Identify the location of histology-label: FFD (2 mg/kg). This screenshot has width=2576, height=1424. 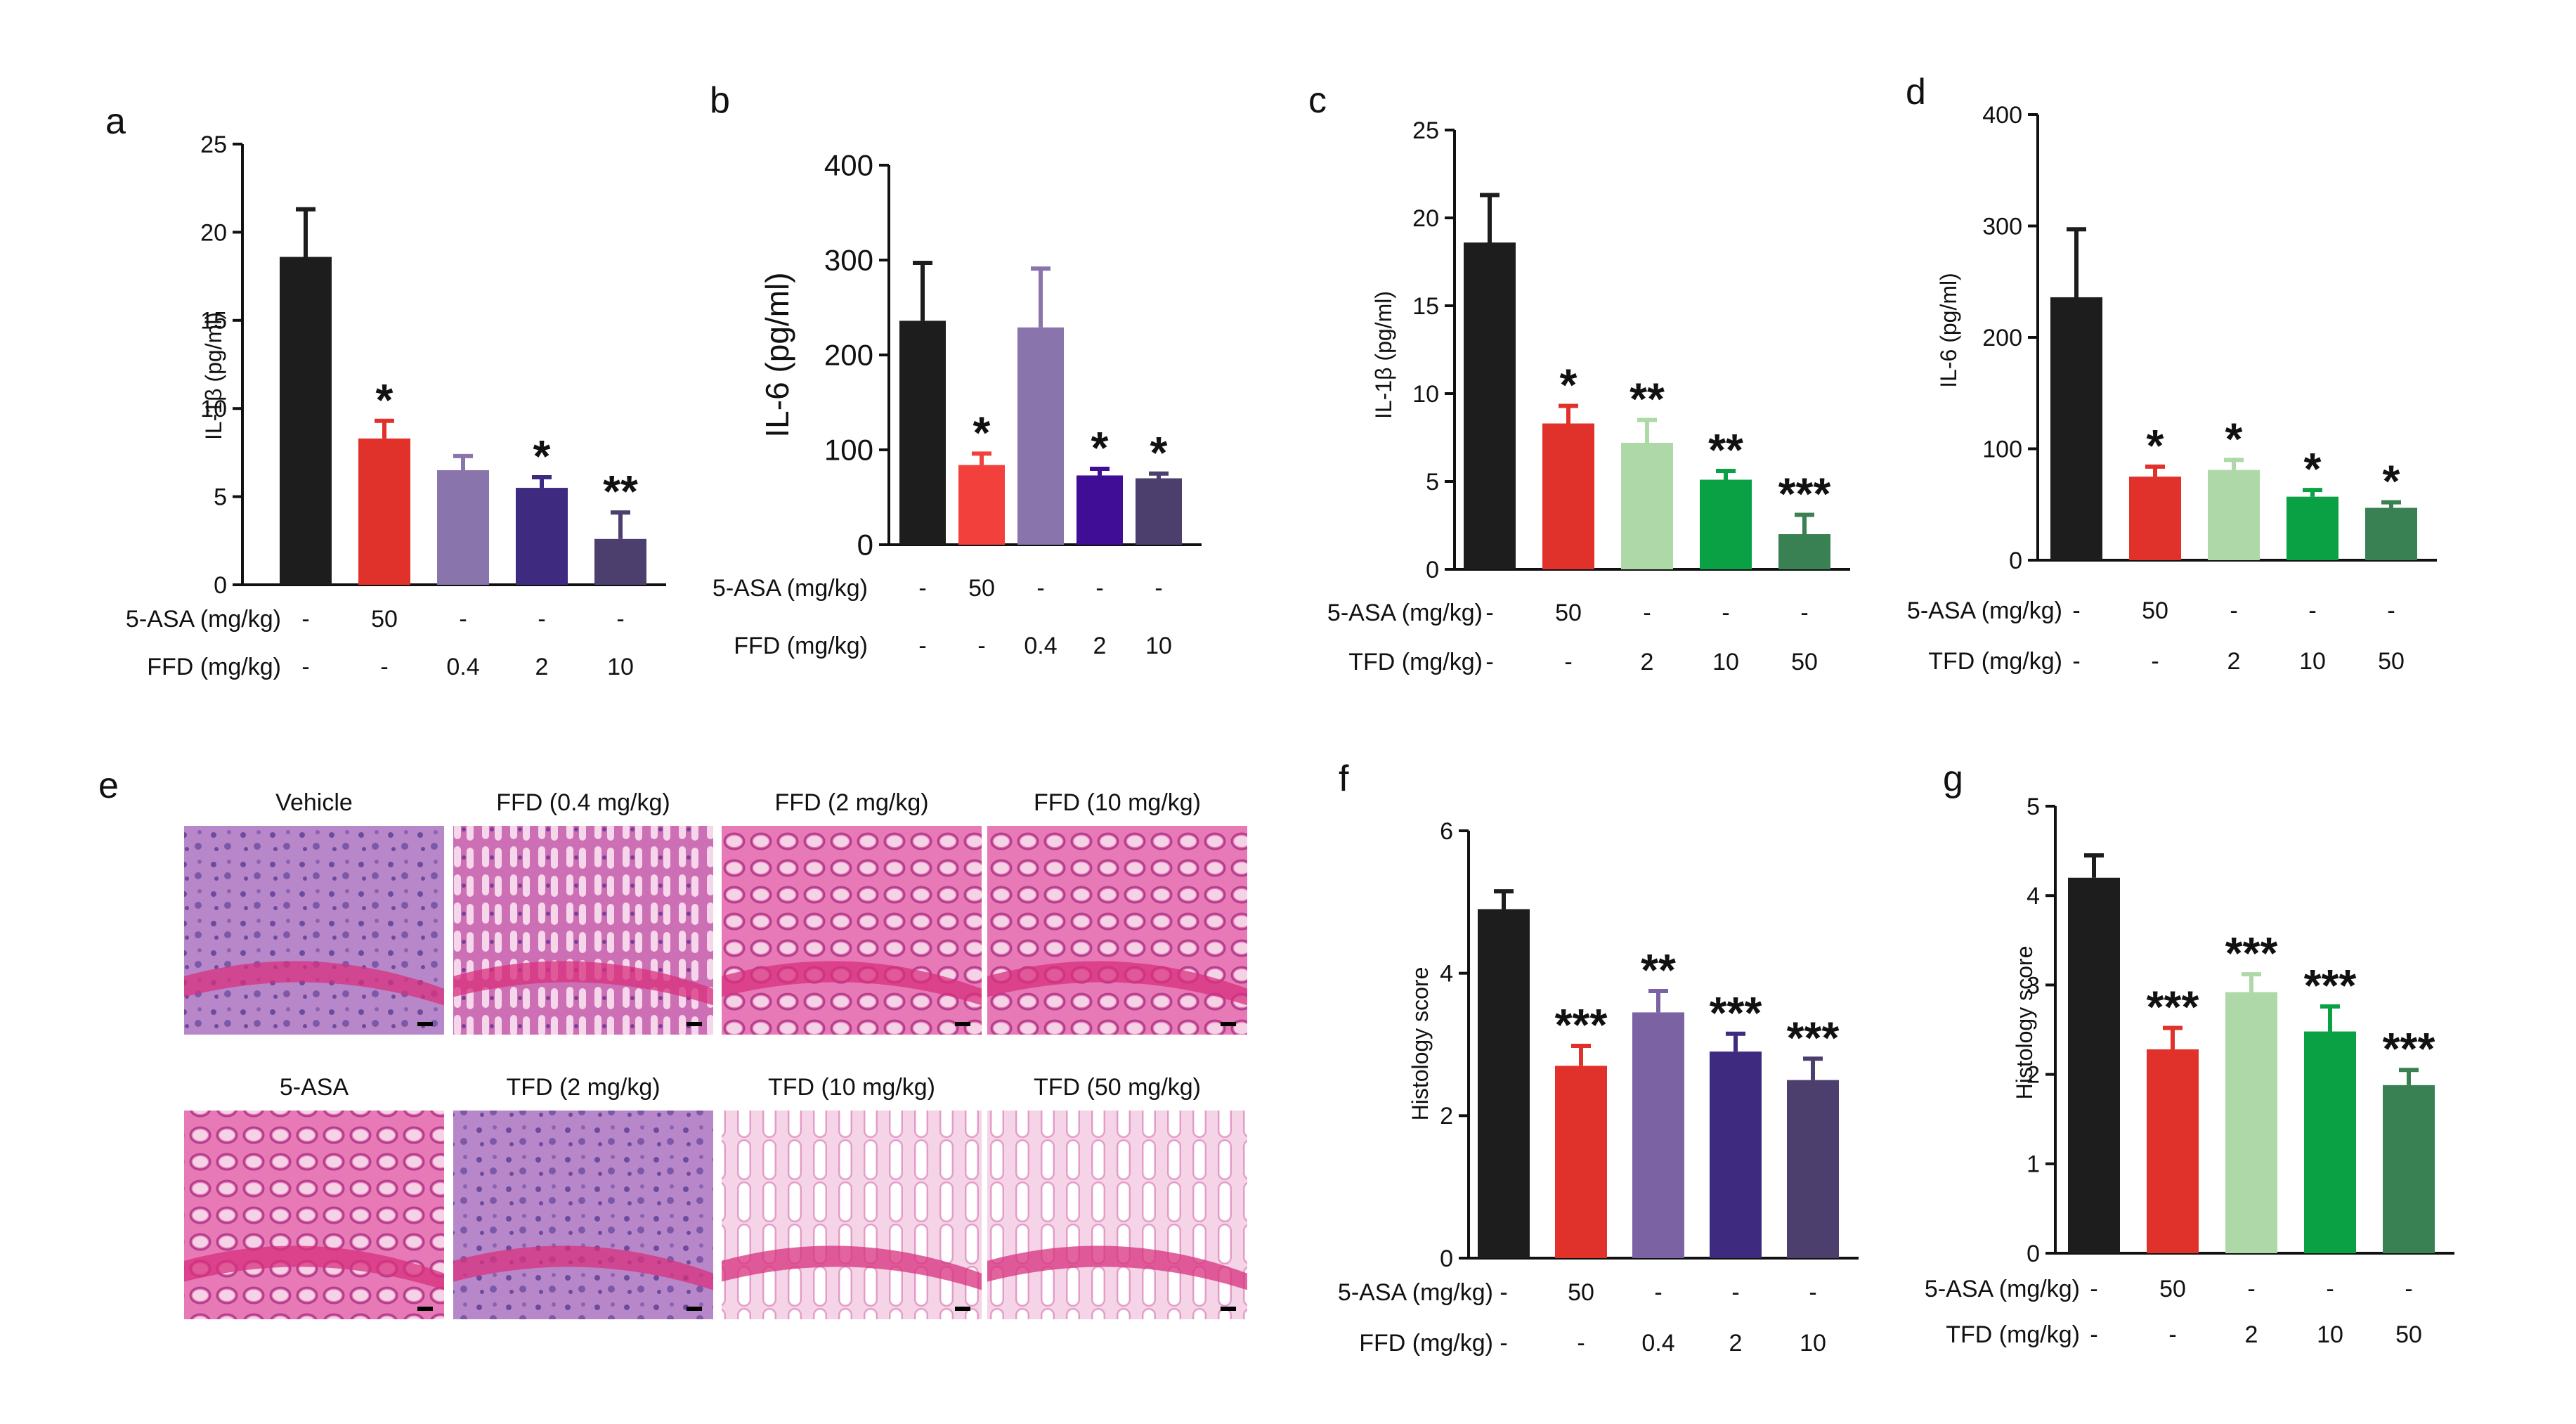
(851, 802).